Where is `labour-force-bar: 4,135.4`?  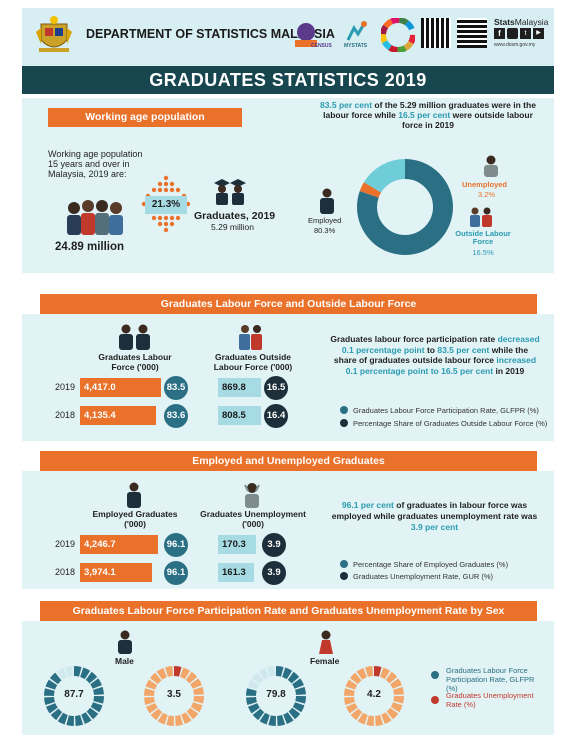
labour-force-bar: 4,135.4 is located at coordinates (118, 415).